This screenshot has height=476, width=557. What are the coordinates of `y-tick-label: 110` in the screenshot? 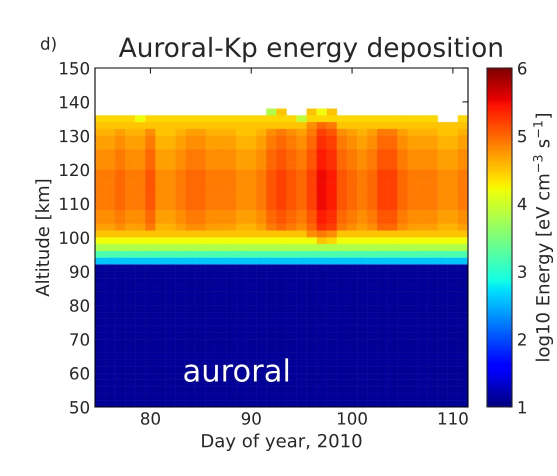 It's located at (75, 204).